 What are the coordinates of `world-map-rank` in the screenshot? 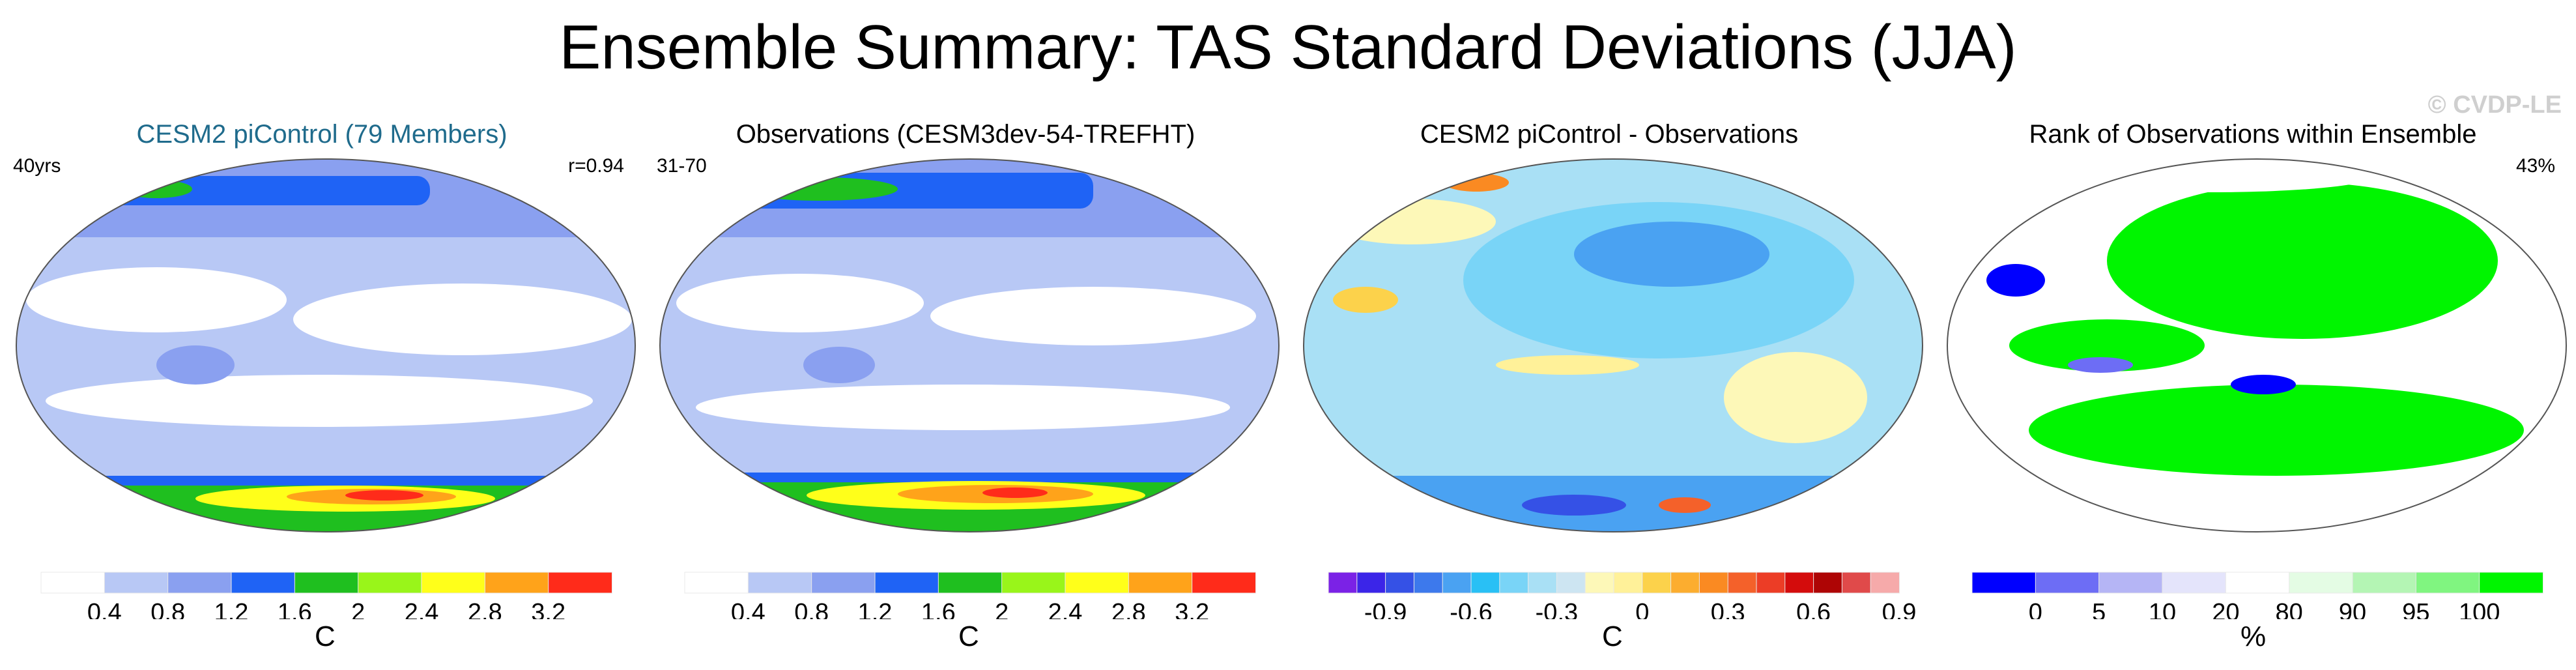 It's located at (2257, 345).